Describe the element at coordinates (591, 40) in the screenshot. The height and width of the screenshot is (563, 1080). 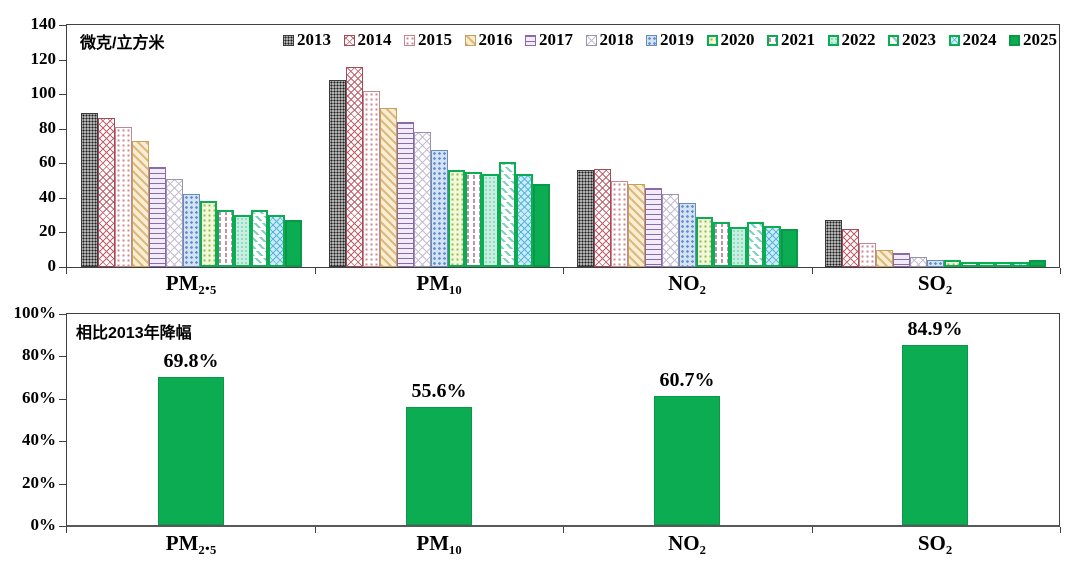
I see `legend-swatch-2018` at that location.